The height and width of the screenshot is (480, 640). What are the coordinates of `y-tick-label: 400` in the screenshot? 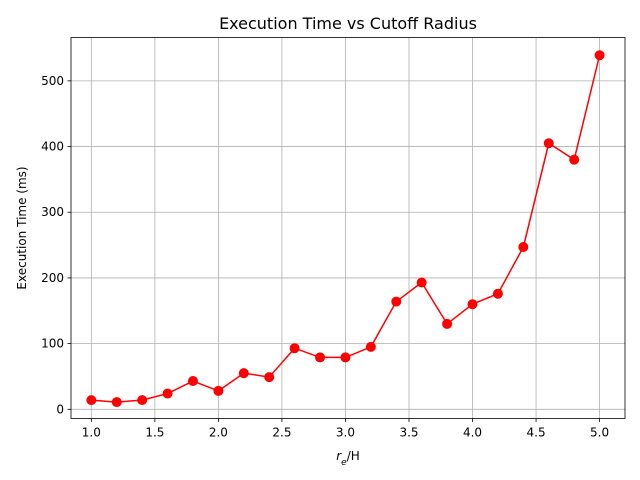 It's located at (52, 147).